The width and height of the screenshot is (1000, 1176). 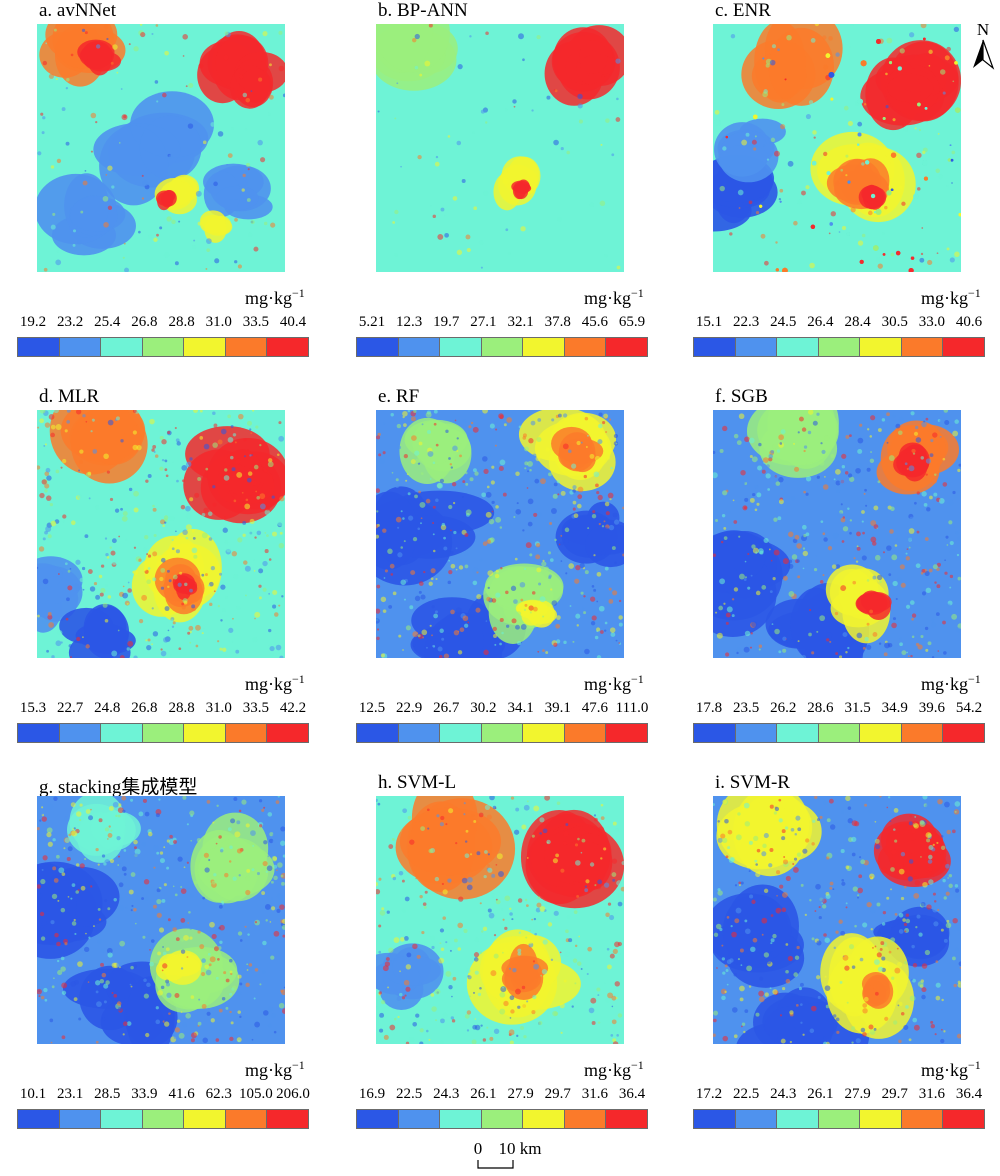 I want to click on colorbar-ticks: 12.5 22.9 26.7 30.2 34.1 39.1 47.6 111.0, so click(x=502, y=711).